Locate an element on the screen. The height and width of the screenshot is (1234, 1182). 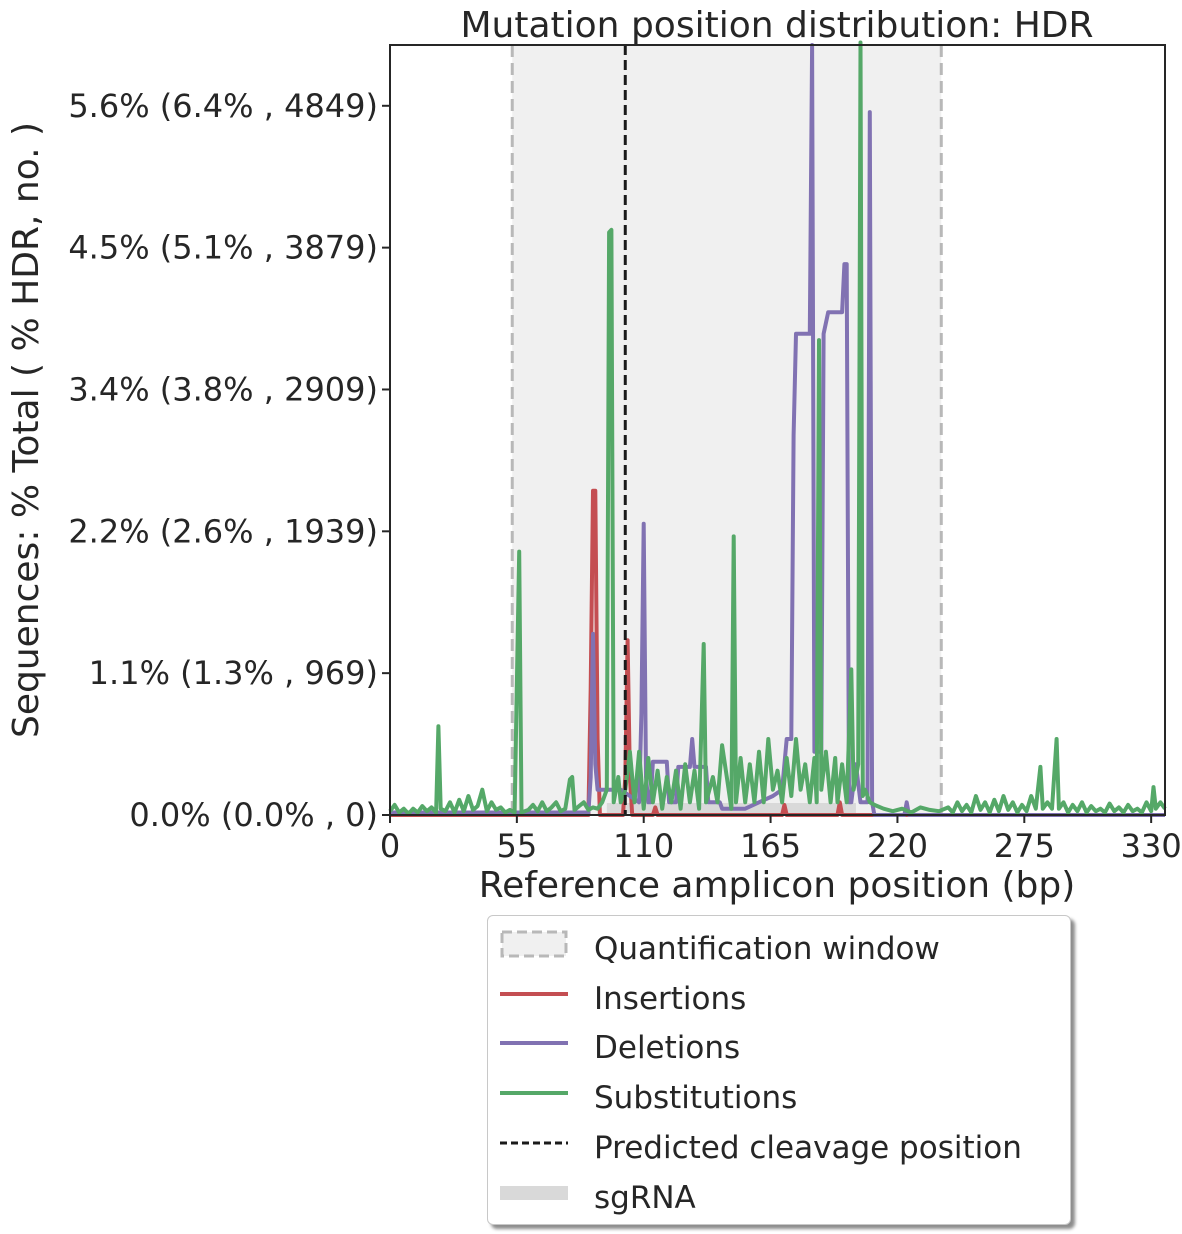
legend-label: Deletions is located at coordinates (667, 1048).